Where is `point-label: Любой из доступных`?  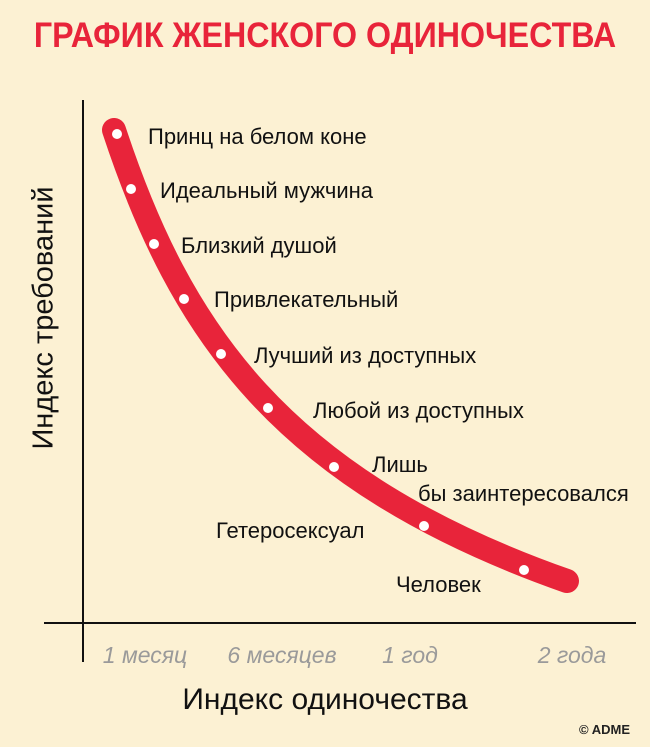
point-label: Любой из доступных is located at coordinates (418, 410).